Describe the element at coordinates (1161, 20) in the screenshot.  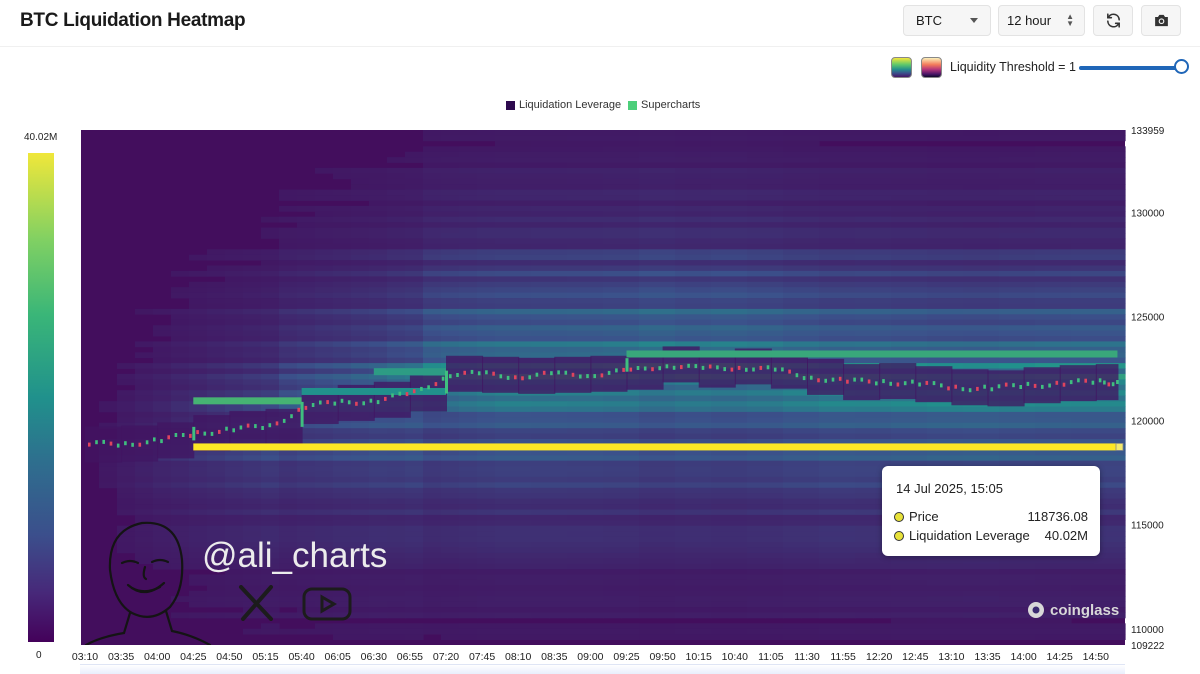
I see `screenshot-button` at that location.